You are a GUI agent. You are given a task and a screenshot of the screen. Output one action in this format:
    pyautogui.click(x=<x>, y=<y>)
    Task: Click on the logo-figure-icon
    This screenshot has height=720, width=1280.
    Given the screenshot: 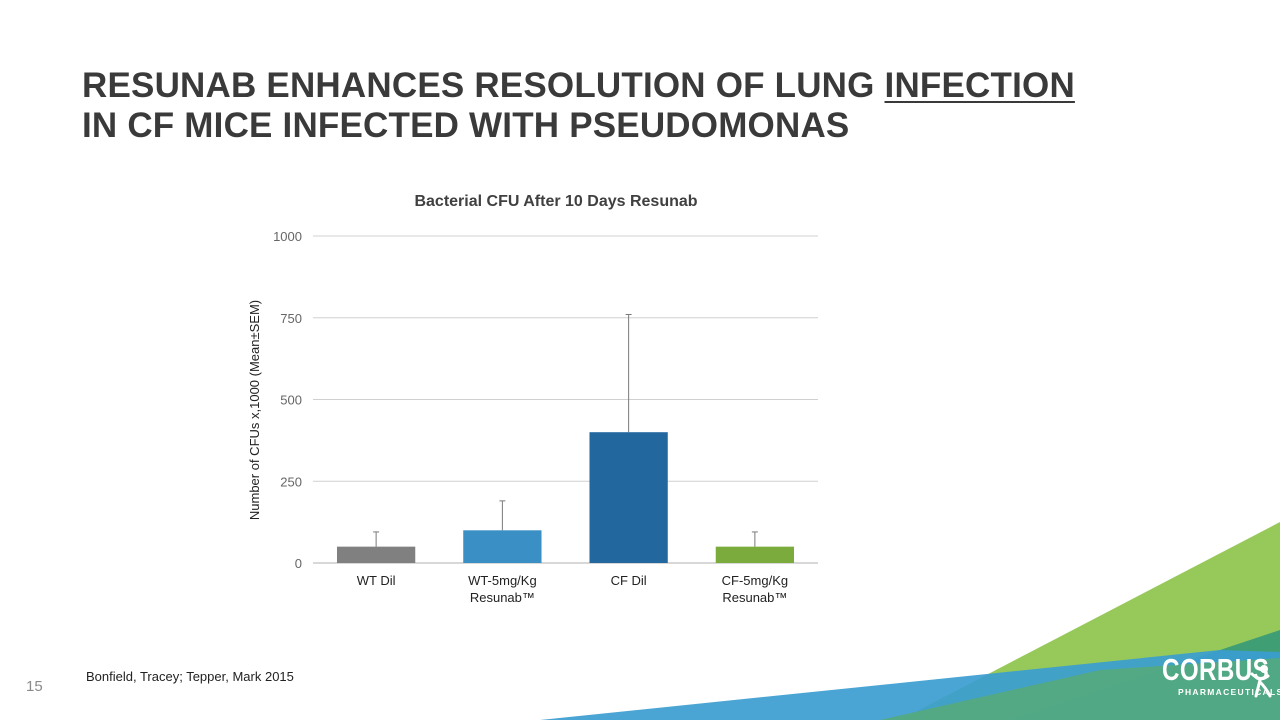 What is the action you would take?
    pyautogui.click(x=1261, y=681)
    